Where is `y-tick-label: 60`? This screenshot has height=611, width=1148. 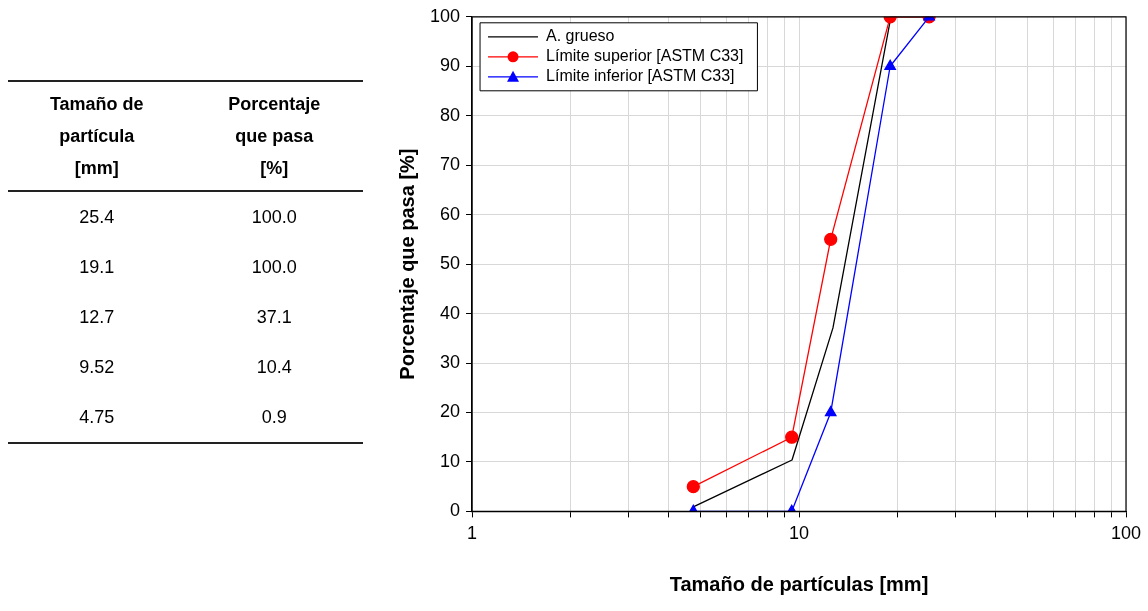
y-tick-label: 60 is located at coordinates (450, 213).